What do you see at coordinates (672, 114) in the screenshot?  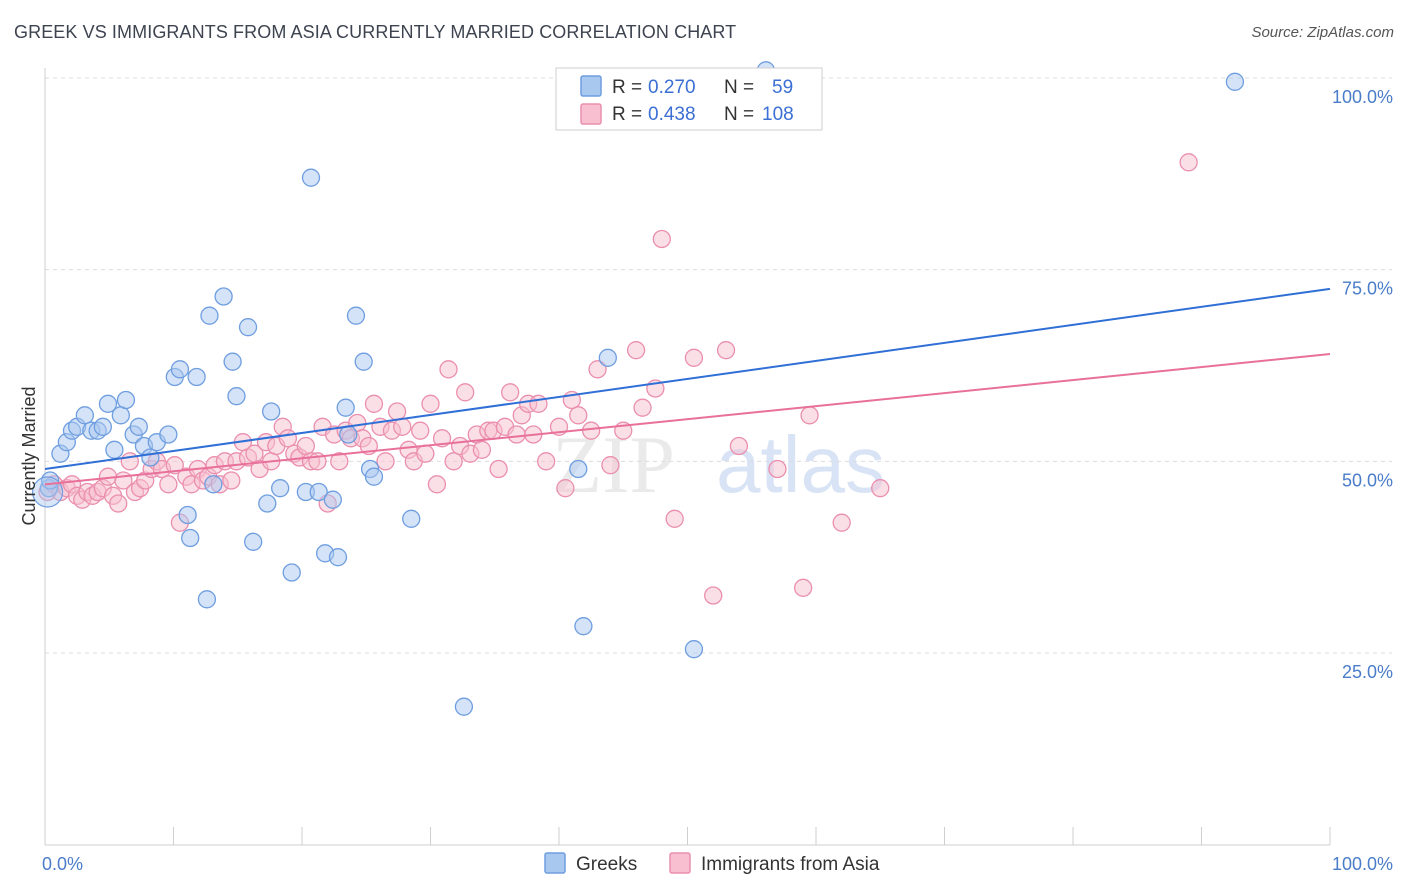 I see `legend-r-value-2: 0.438` at bounding box center [672, 114].